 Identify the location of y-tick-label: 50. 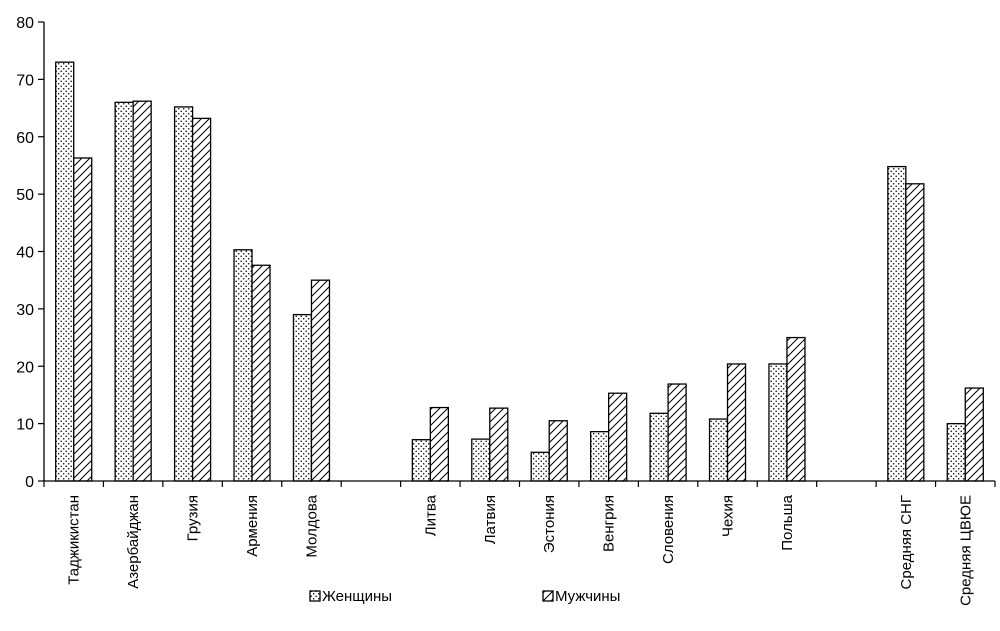
(25, 195).